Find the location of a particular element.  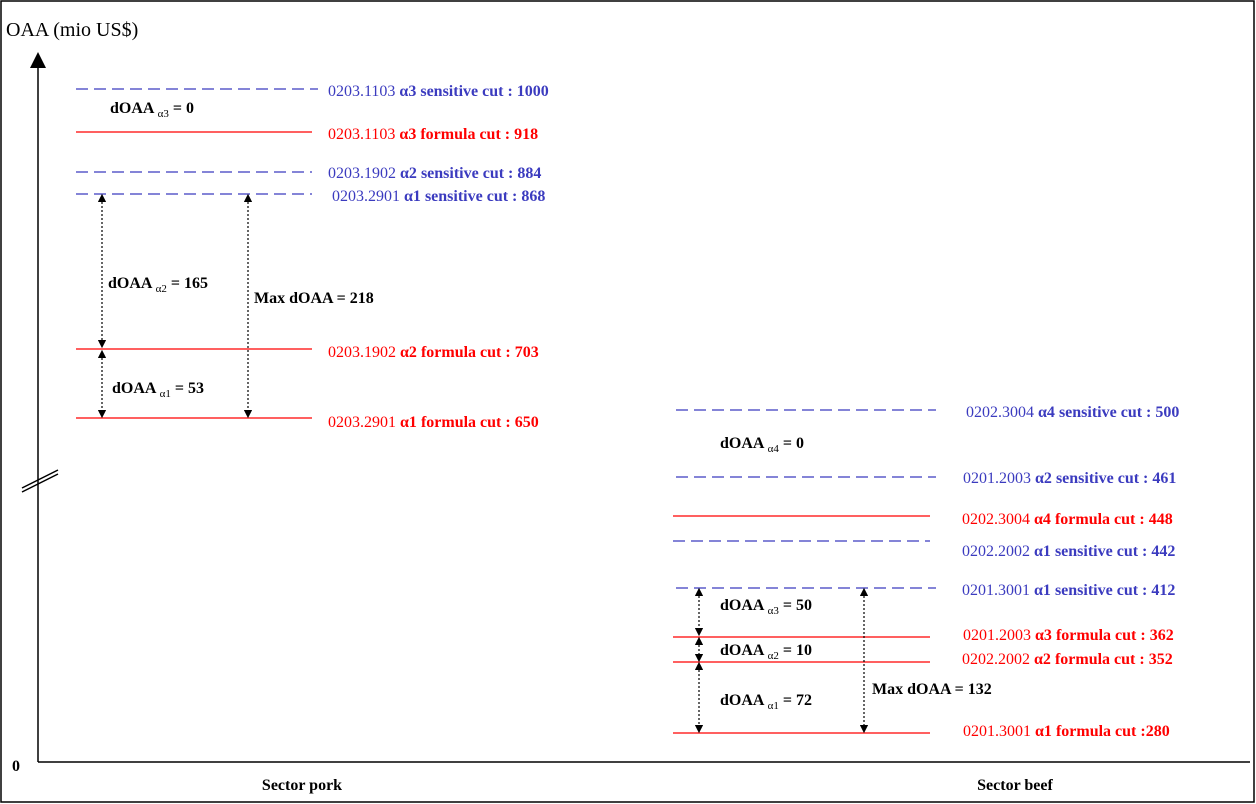

beef-line-label: 0202.3004 α4 sensitive cut : 500 is located at coordinates (1072, 412).